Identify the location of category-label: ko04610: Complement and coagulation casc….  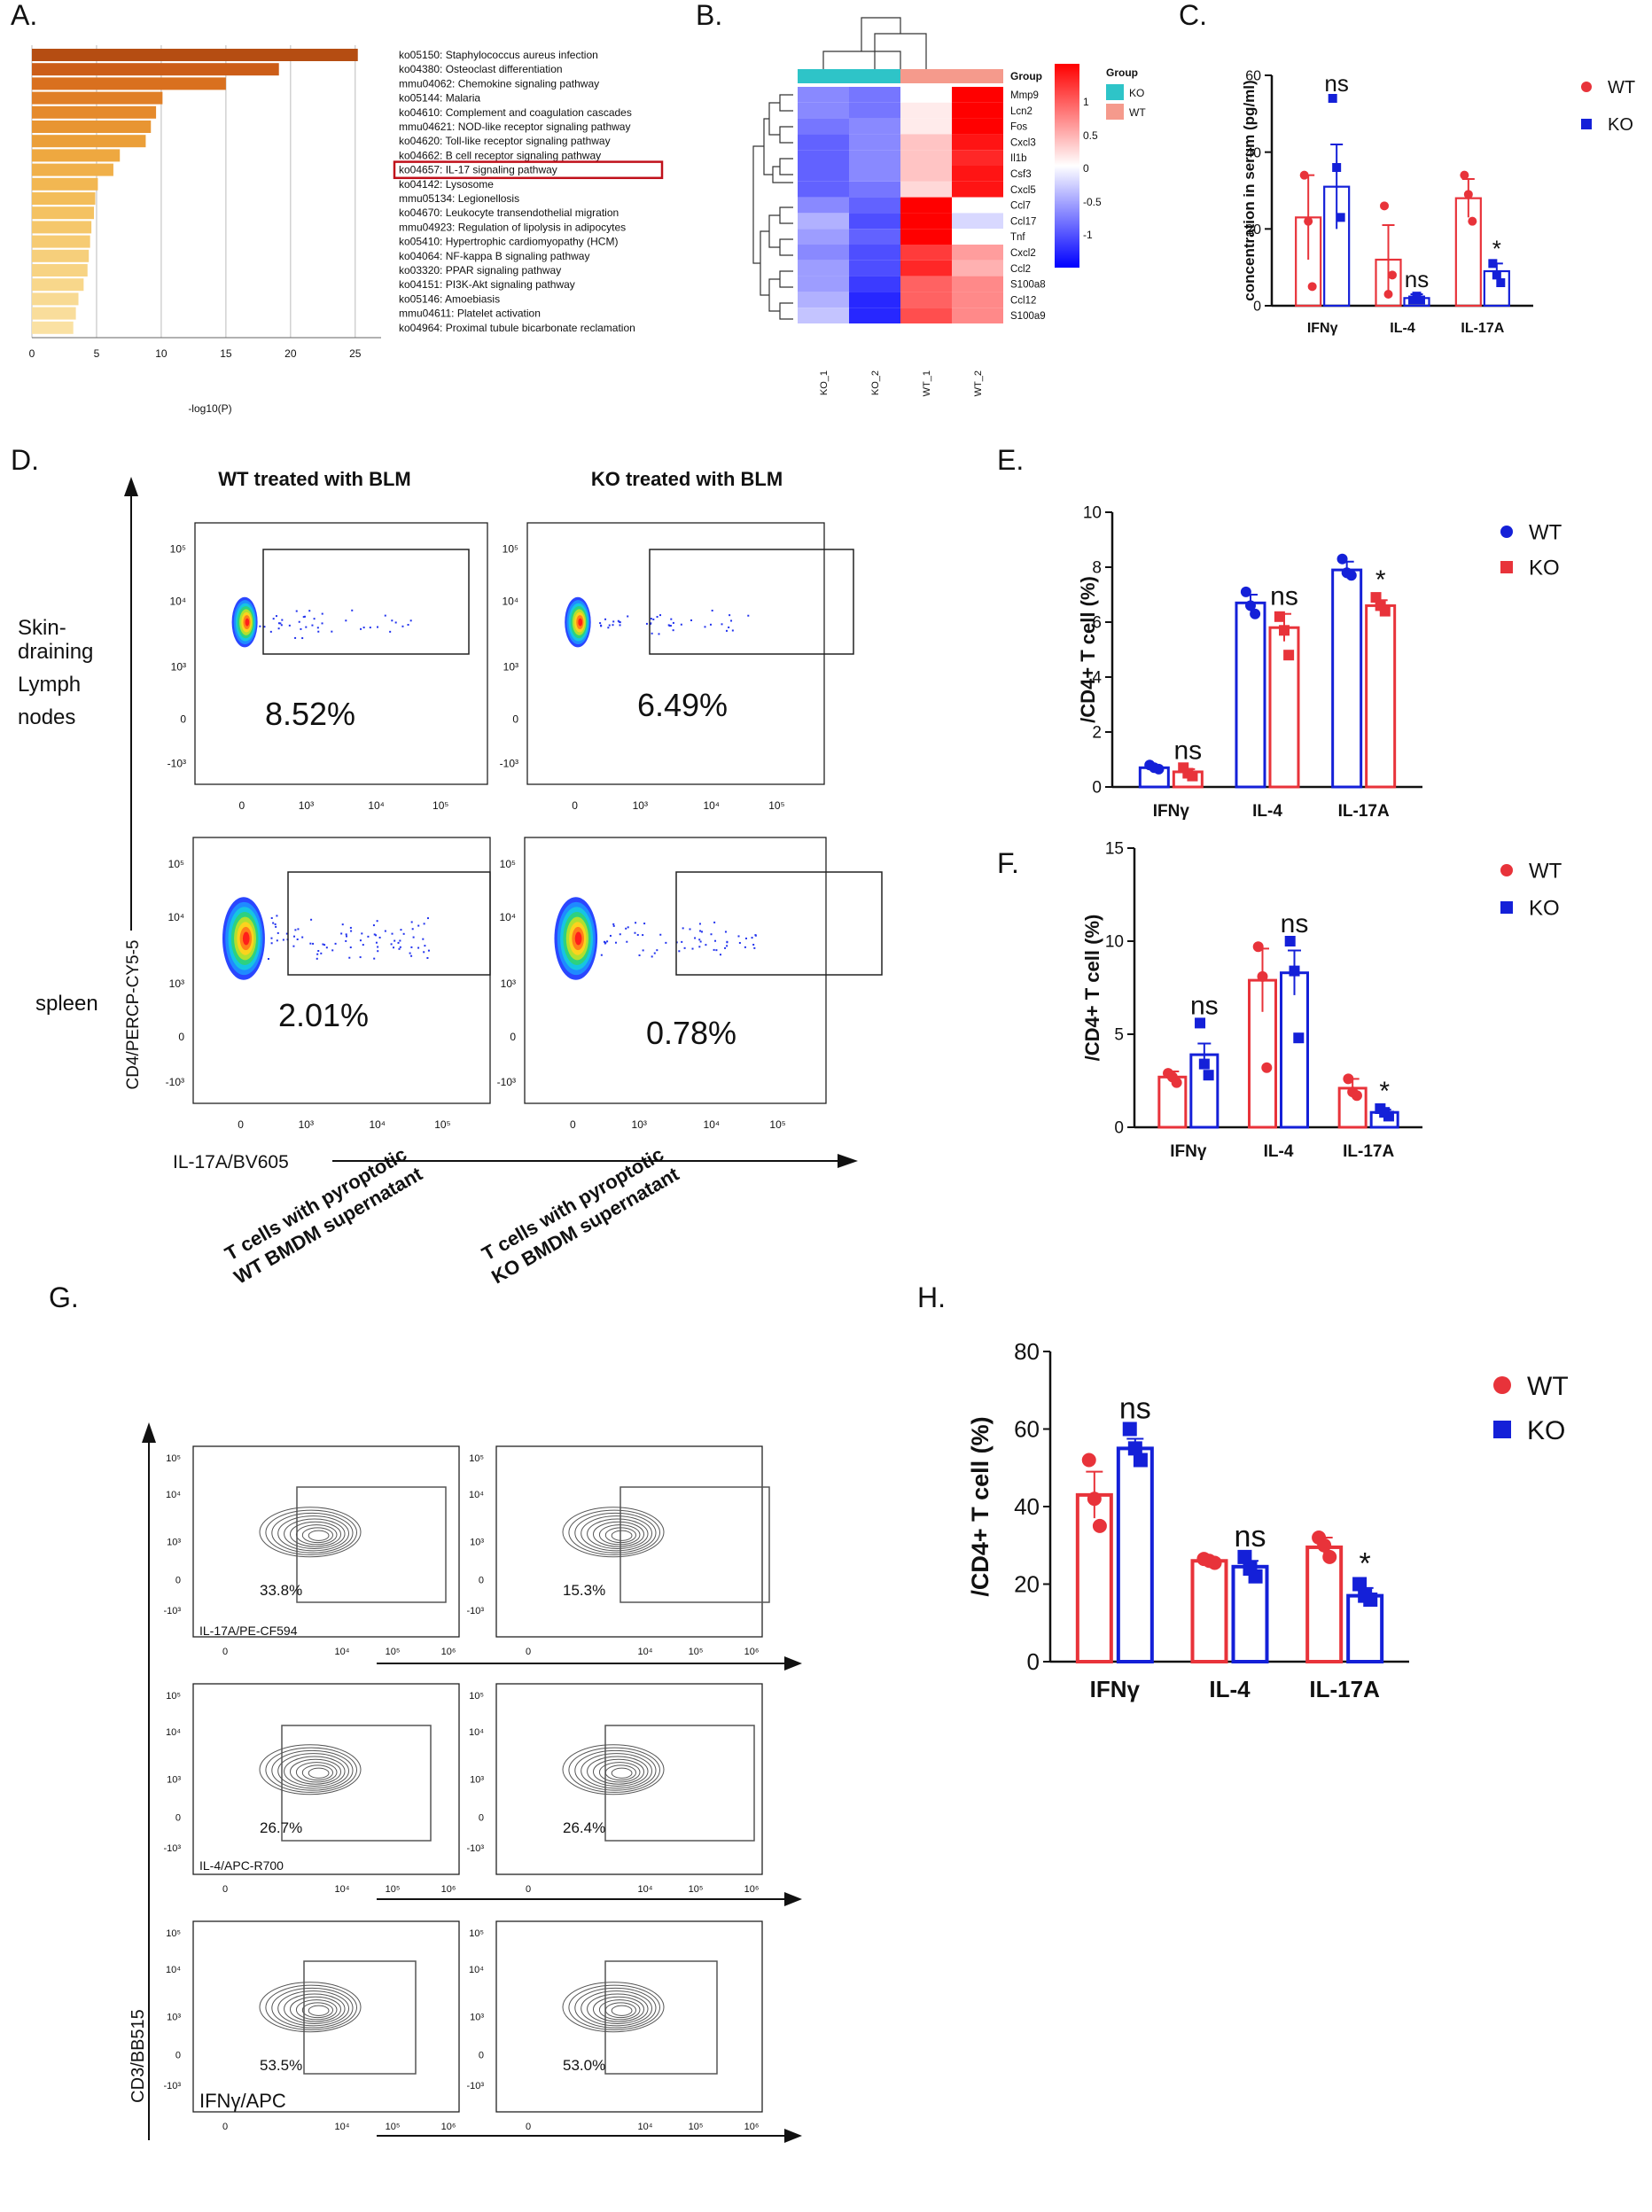
(515, 112).